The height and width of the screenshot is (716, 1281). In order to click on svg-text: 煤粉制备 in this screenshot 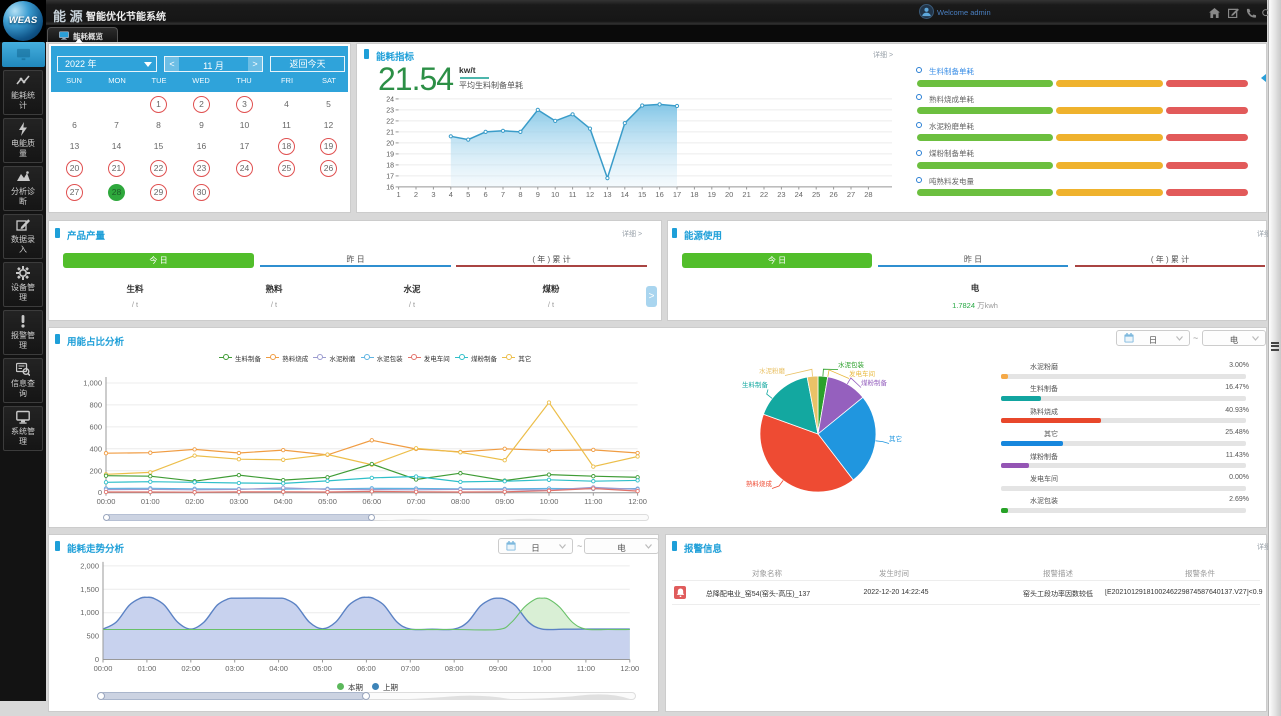, I will do `click(874, 382)`.